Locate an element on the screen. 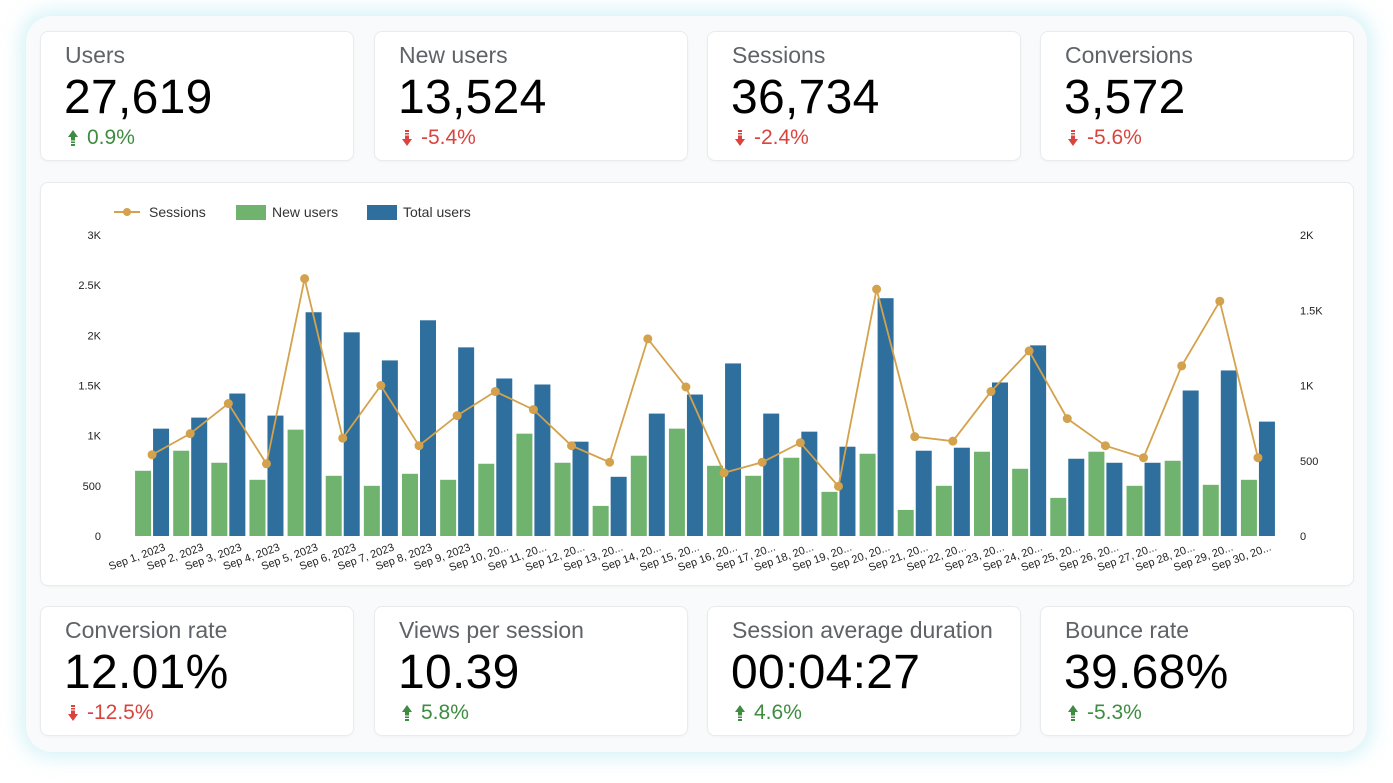 This screenshot has width=1393, height=783. kpi-card-new-users: New users 13,524 -5.4% is located at coordinates (531, 96).